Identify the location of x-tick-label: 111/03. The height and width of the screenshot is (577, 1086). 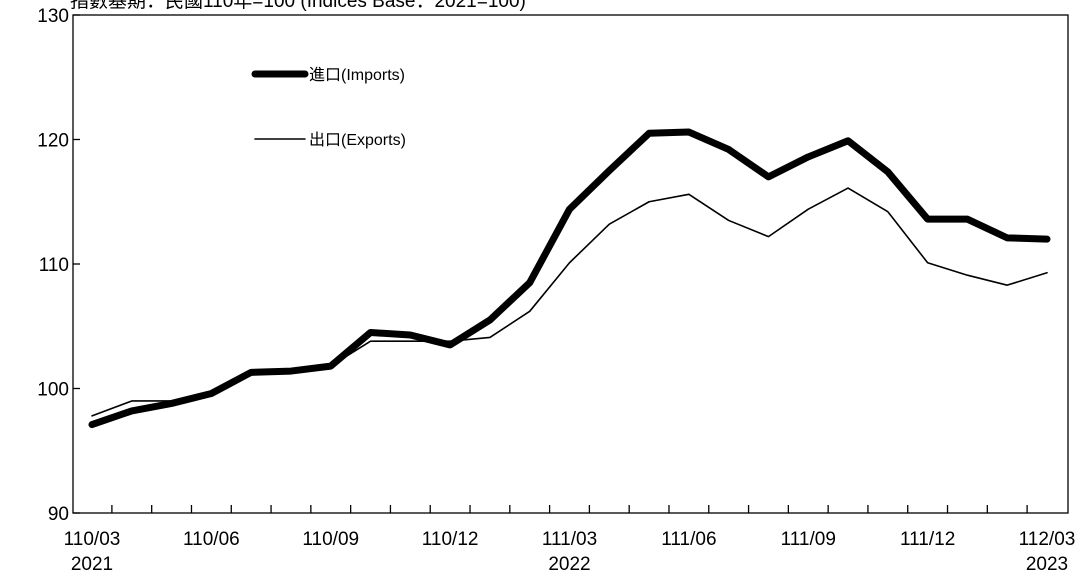
(569, 539).